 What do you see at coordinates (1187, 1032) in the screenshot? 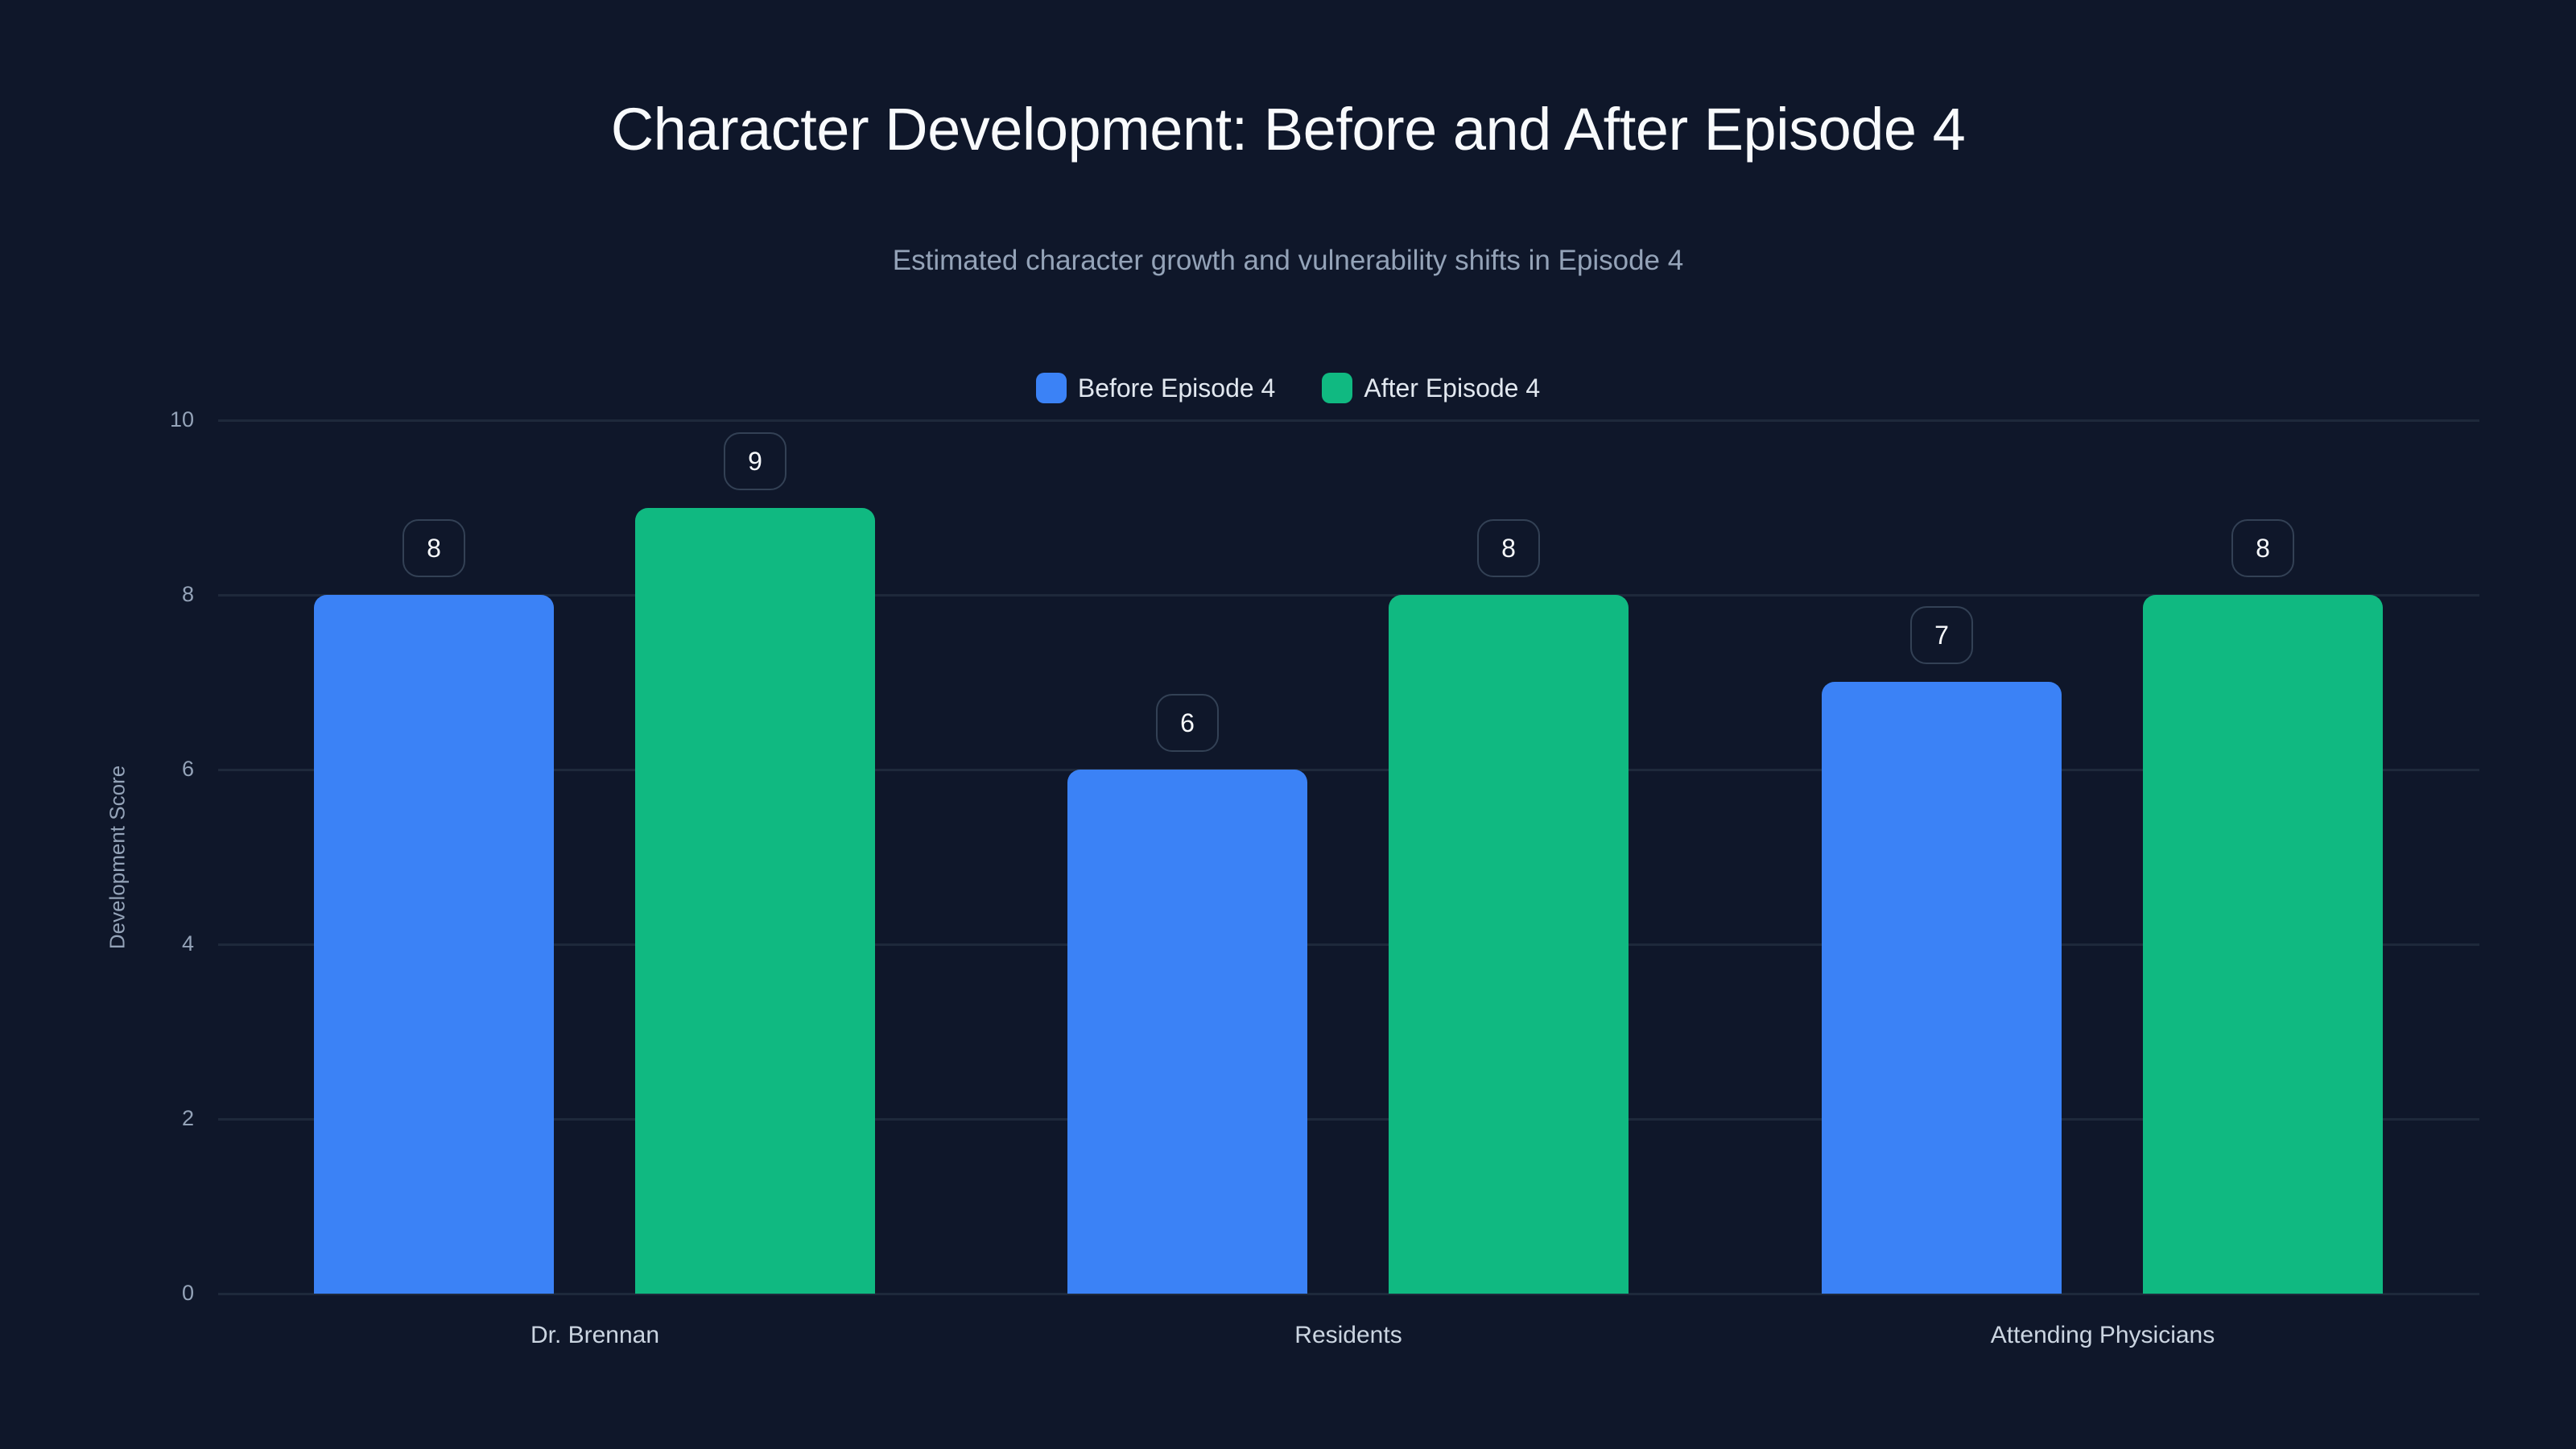
I see `bar-residents-before` at bounding box center [1187, 1032].